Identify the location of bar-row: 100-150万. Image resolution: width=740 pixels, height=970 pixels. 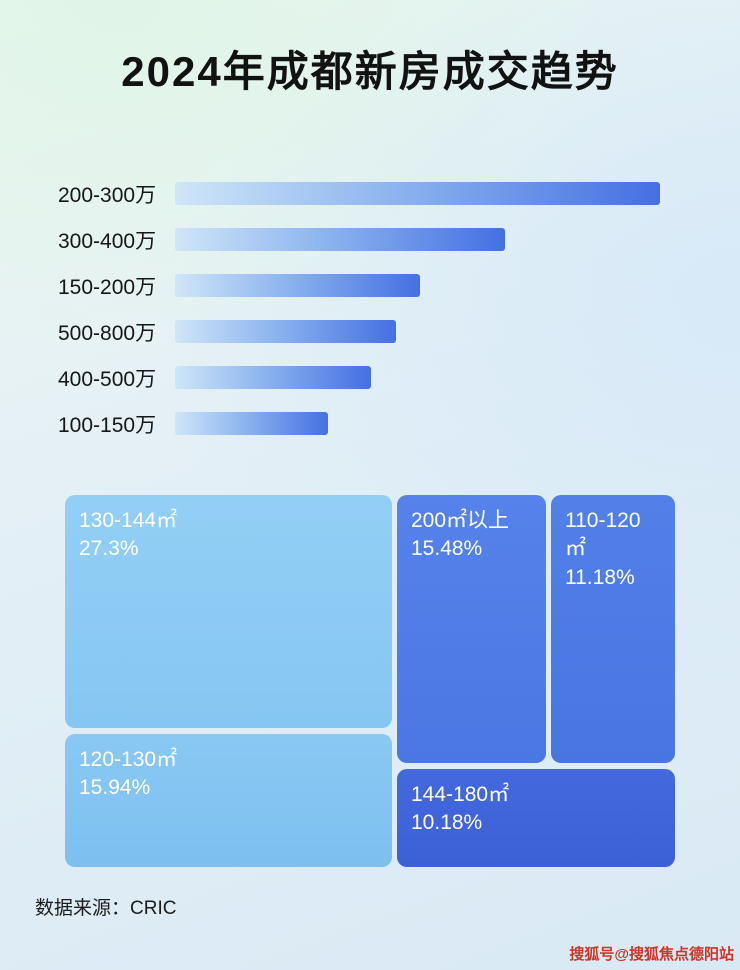
(370, 424).